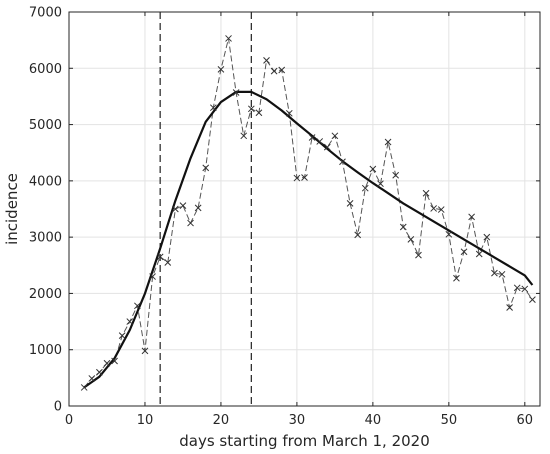  Describe the element at coordinates (449, 420) in the screenshot. I see `x-tick-label: 50` at that location.